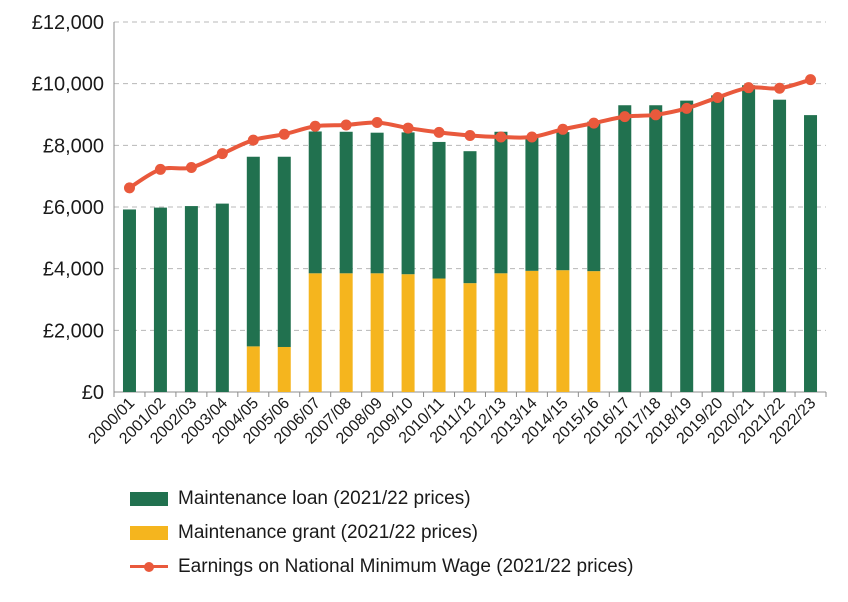 This screenshot has width=848, height=602. I want to click on legend-item-loan: Maintenance loan (2021/22 prices), so click(382, 499).